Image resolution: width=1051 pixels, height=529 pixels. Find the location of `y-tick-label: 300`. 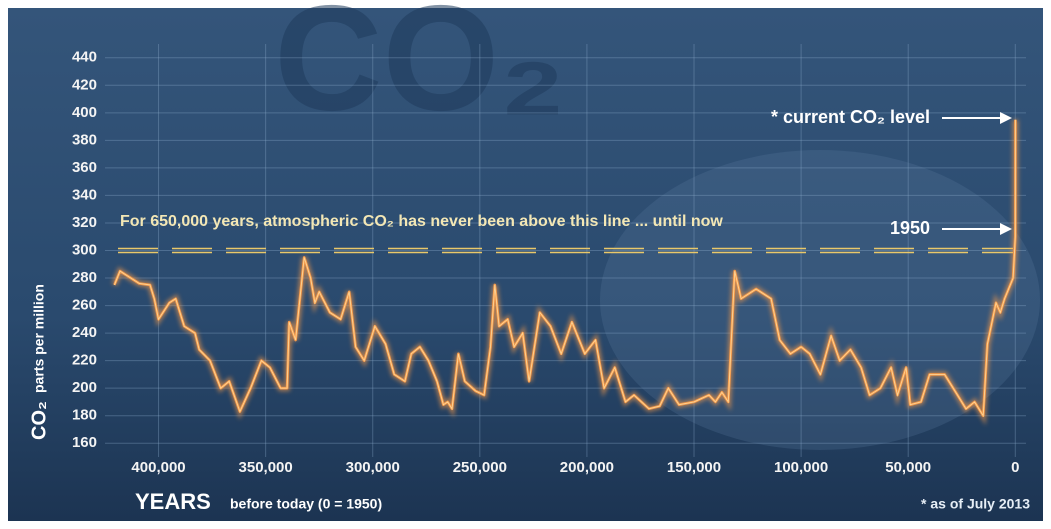

y-tick-label: 300 is located at coordinates (84, 249).